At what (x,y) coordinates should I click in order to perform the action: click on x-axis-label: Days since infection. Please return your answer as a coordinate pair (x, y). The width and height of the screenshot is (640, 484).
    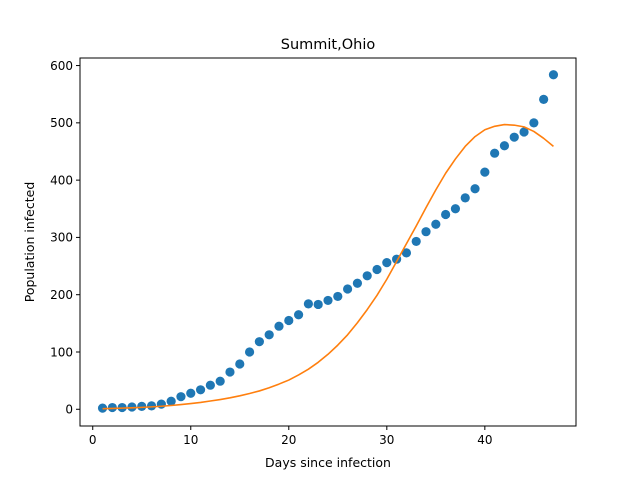
    Looking at the image, I should click on (328, 462).